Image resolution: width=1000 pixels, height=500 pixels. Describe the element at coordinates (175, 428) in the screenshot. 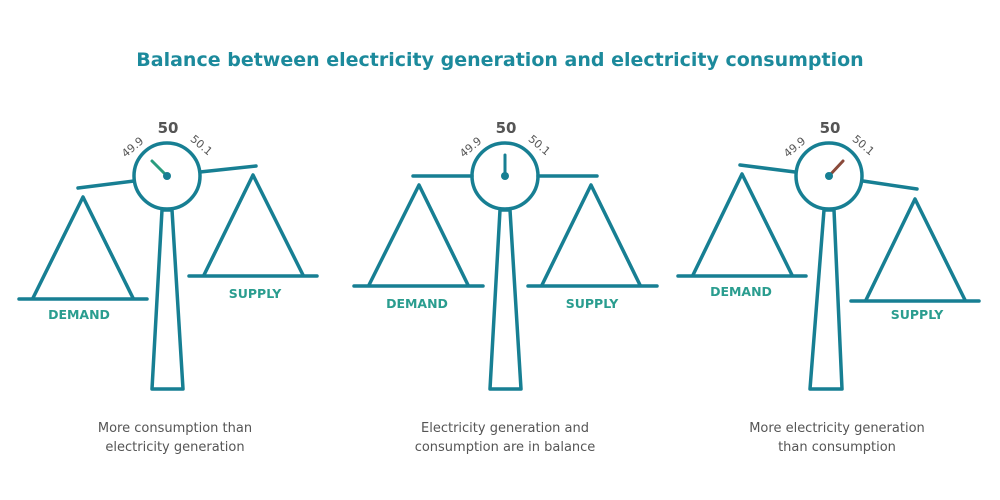

I see `caption-line-1: More consumption than` at that location.